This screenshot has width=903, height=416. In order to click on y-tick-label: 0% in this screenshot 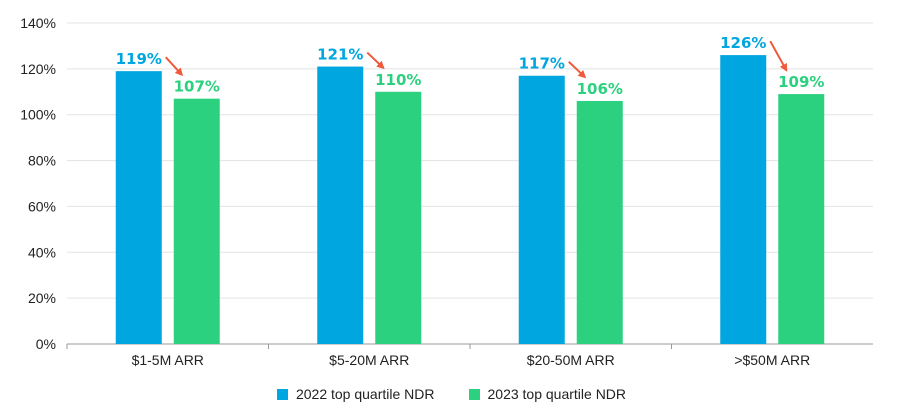, I will do `click(46, 344)`.